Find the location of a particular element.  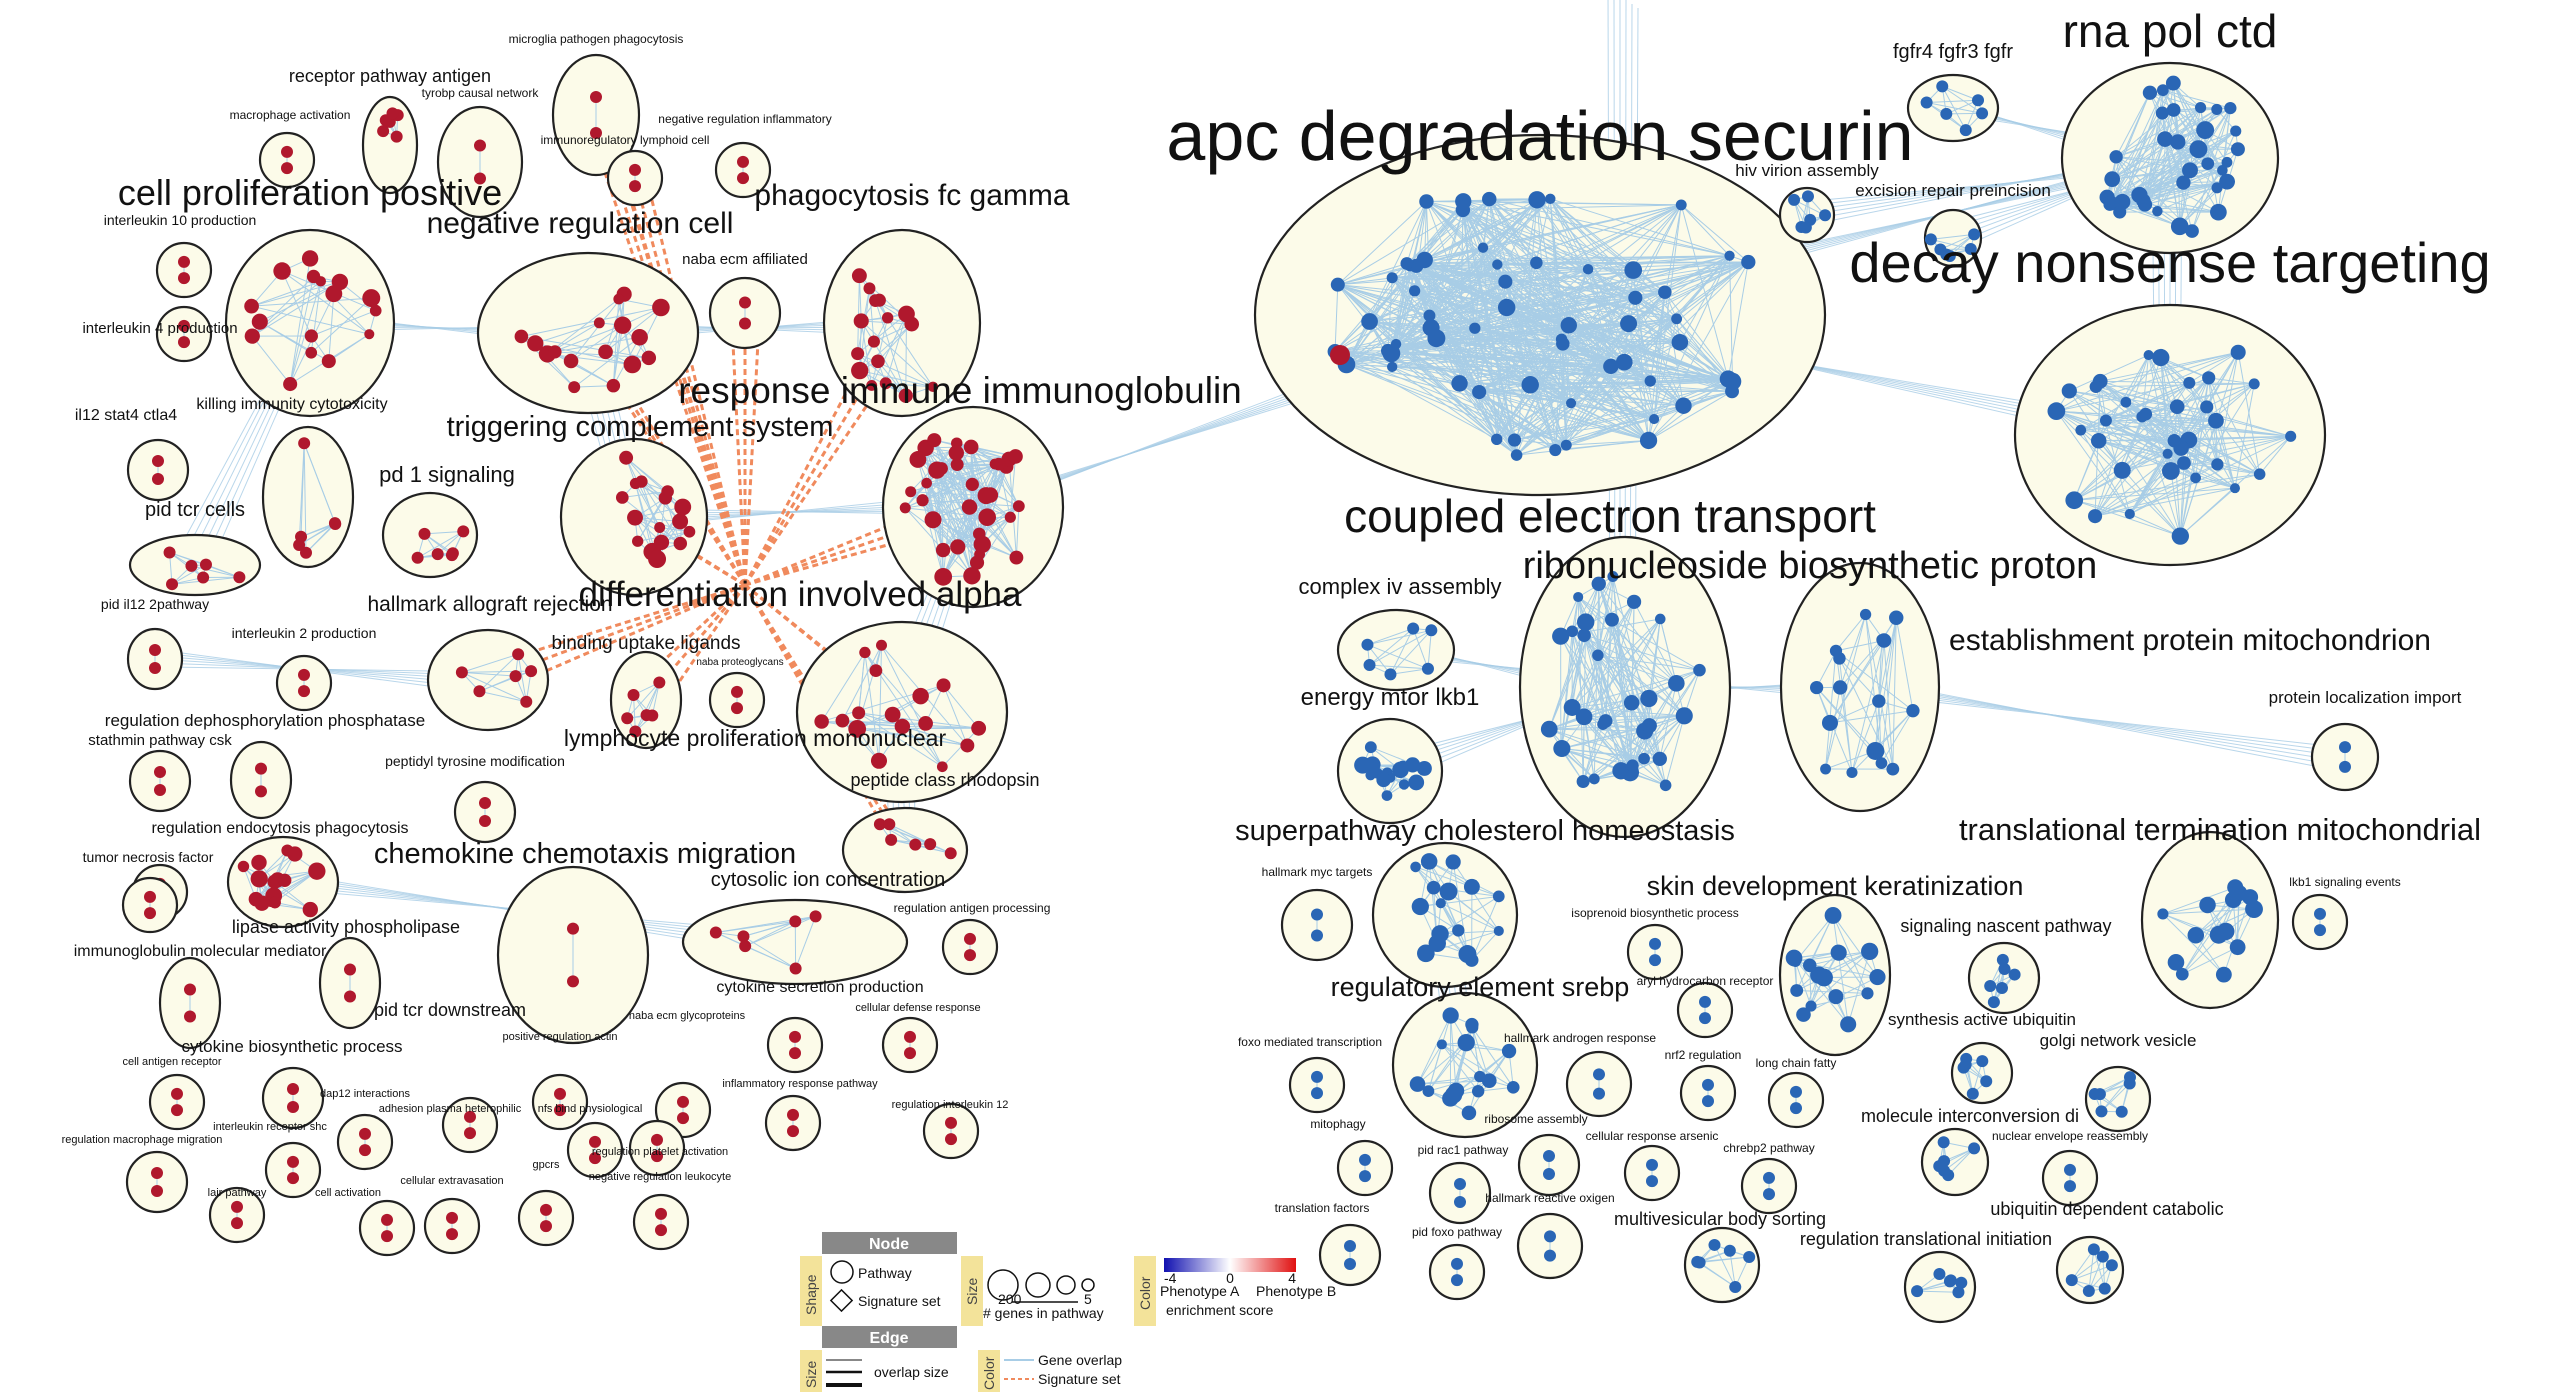

legend-pathway-icon is located at coordinates (842, 1272).